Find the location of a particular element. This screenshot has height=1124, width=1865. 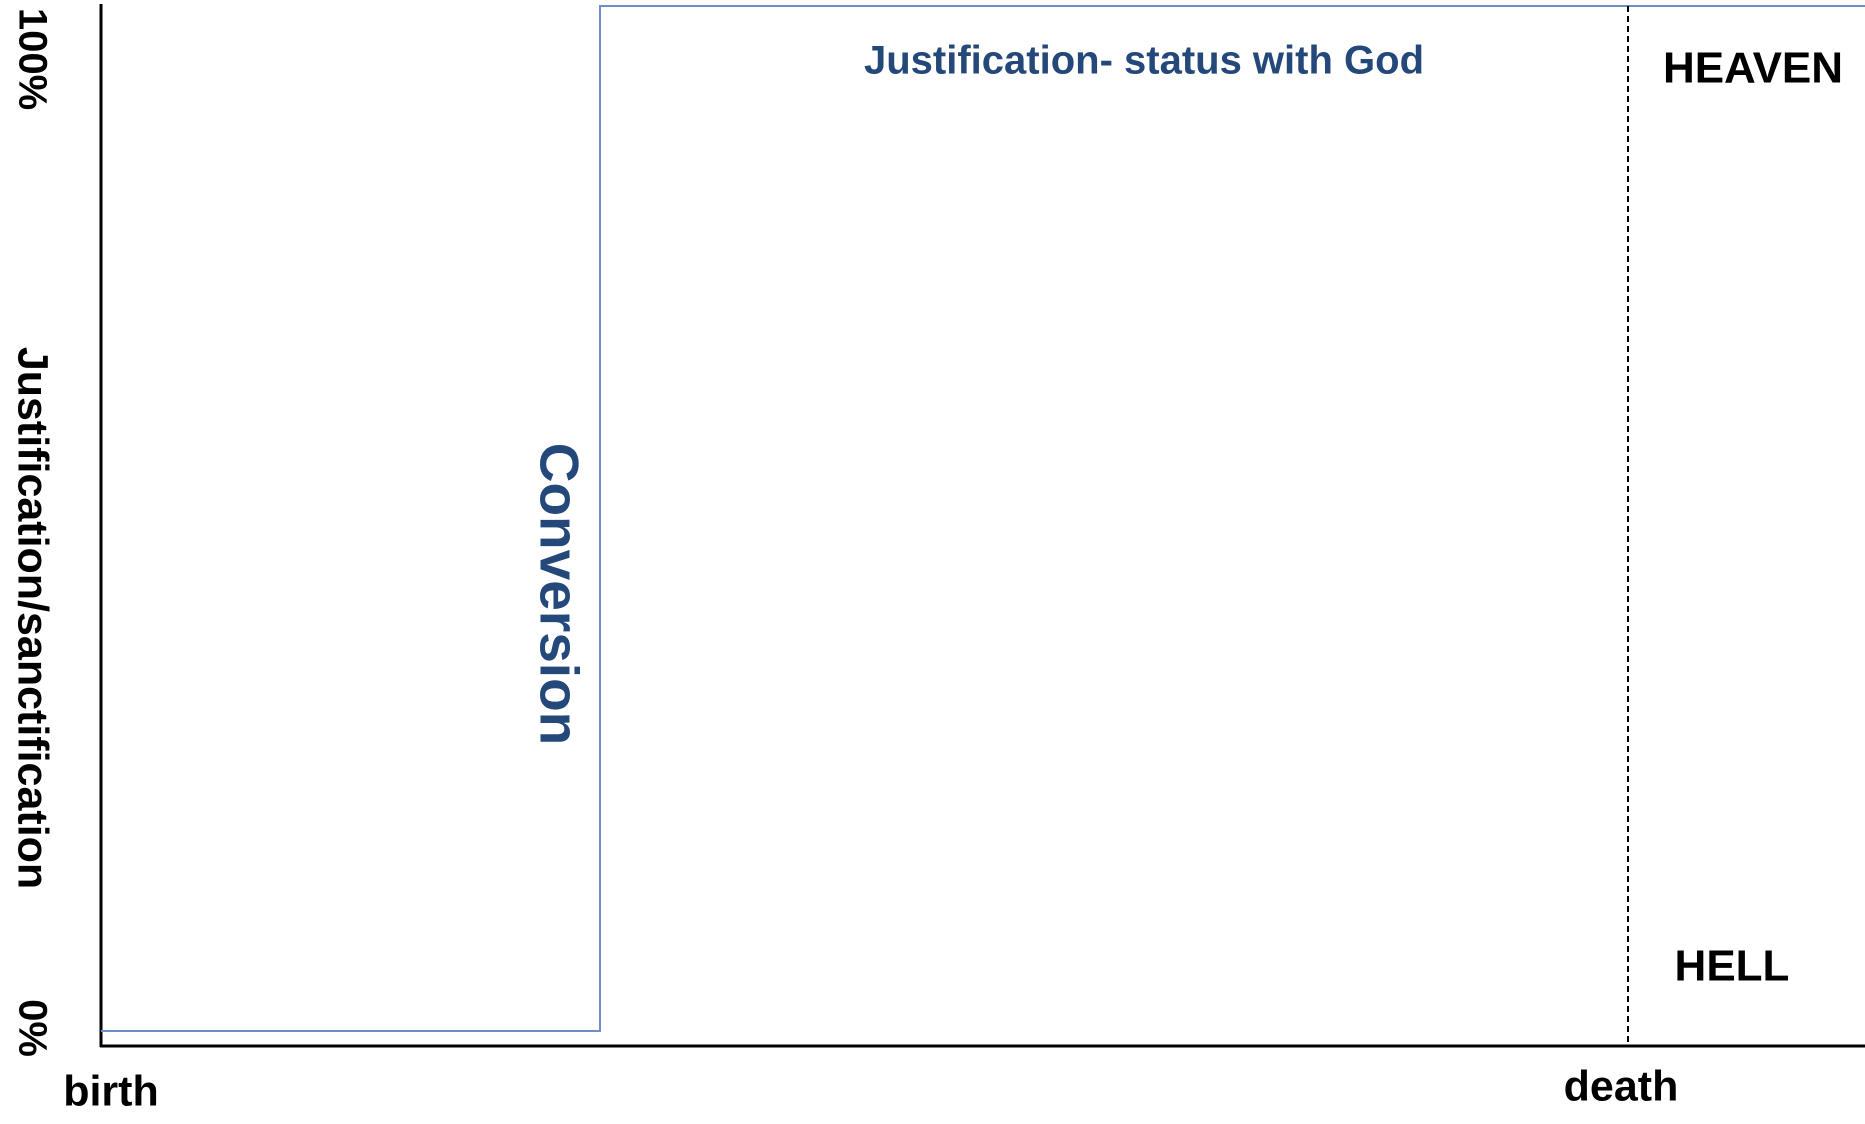

x-end-label: death is located at coordinates (1621, 1086).